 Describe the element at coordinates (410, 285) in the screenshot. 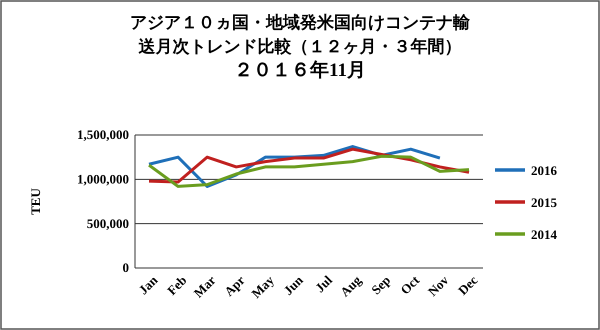

I see `x-tick-label: Oct` at that location.